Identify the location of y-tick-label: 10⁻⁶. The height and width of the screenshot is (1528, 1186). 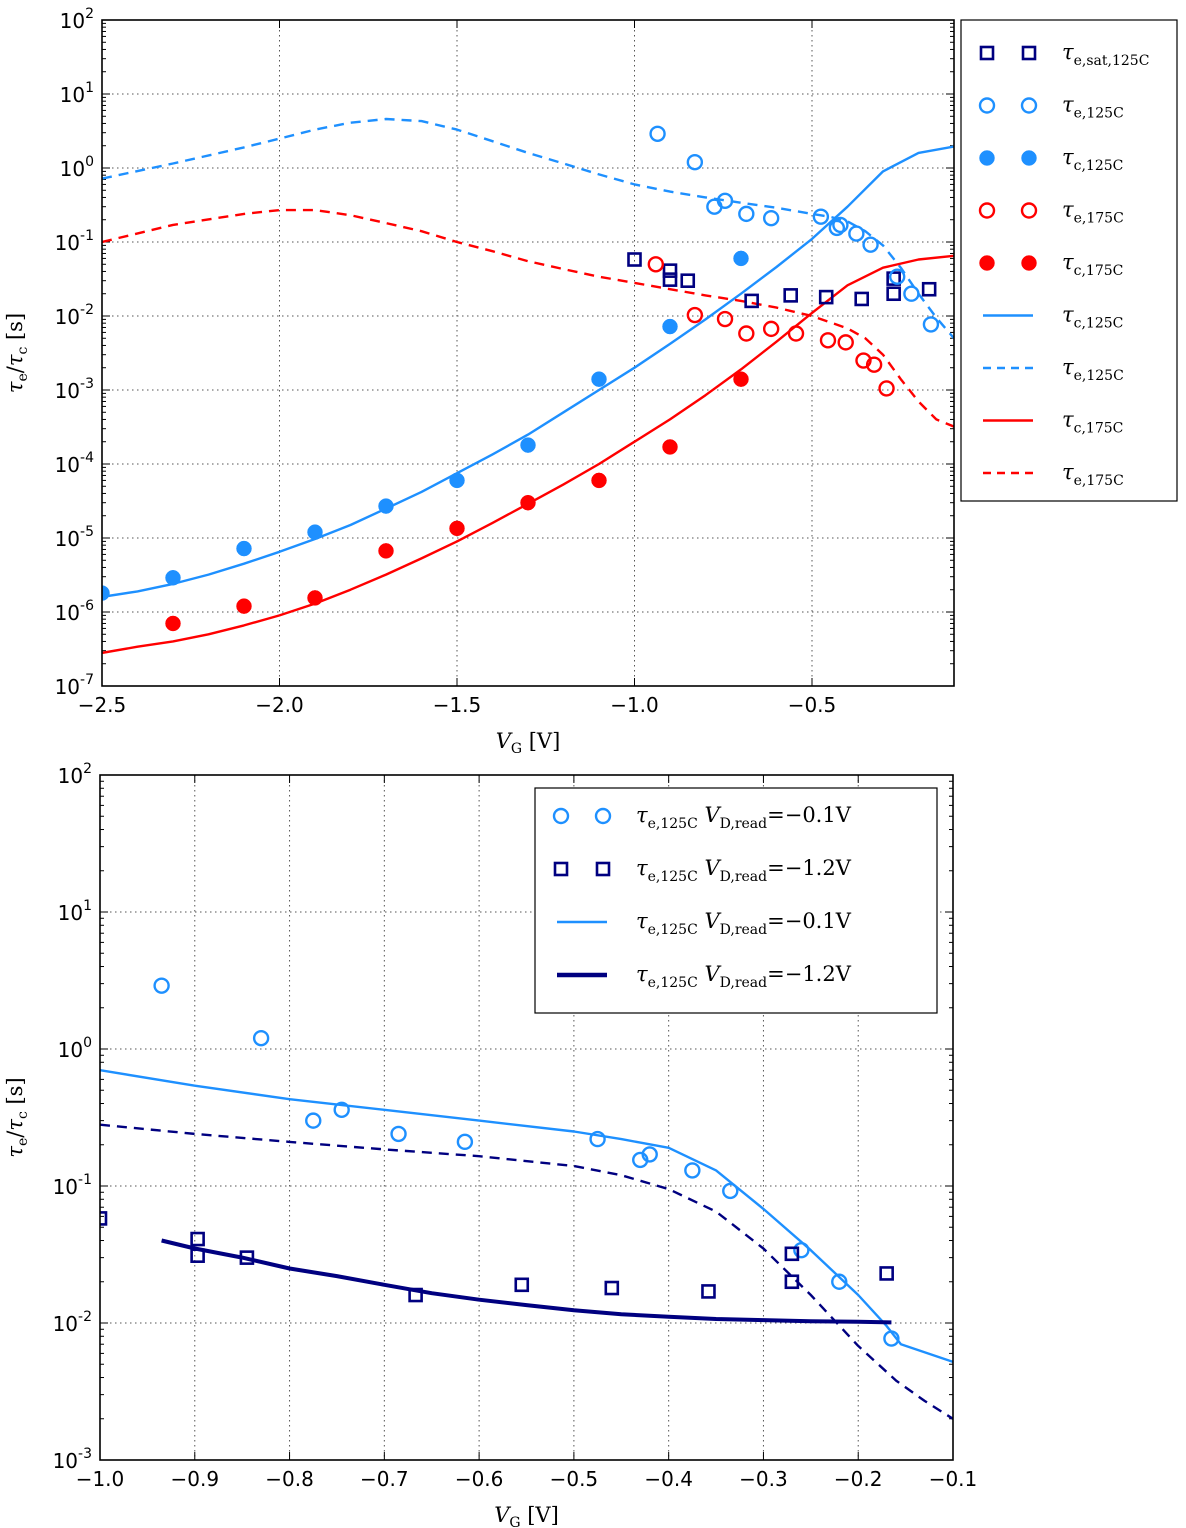
(75, 611).